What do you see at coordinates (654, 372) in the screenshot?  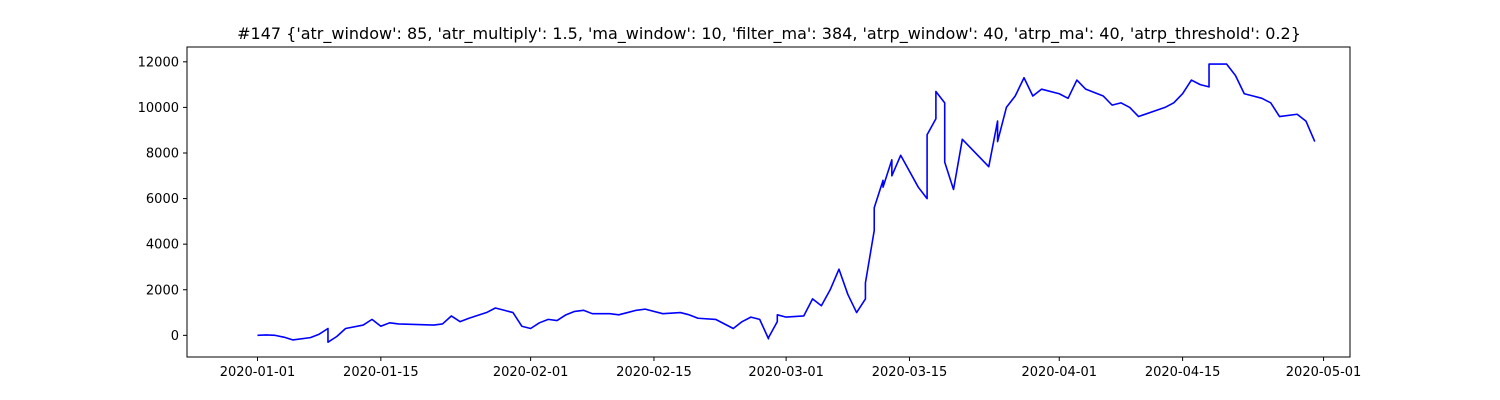 I see `x-tick-label: 2020-02-15` at bounding box center [654, 372].